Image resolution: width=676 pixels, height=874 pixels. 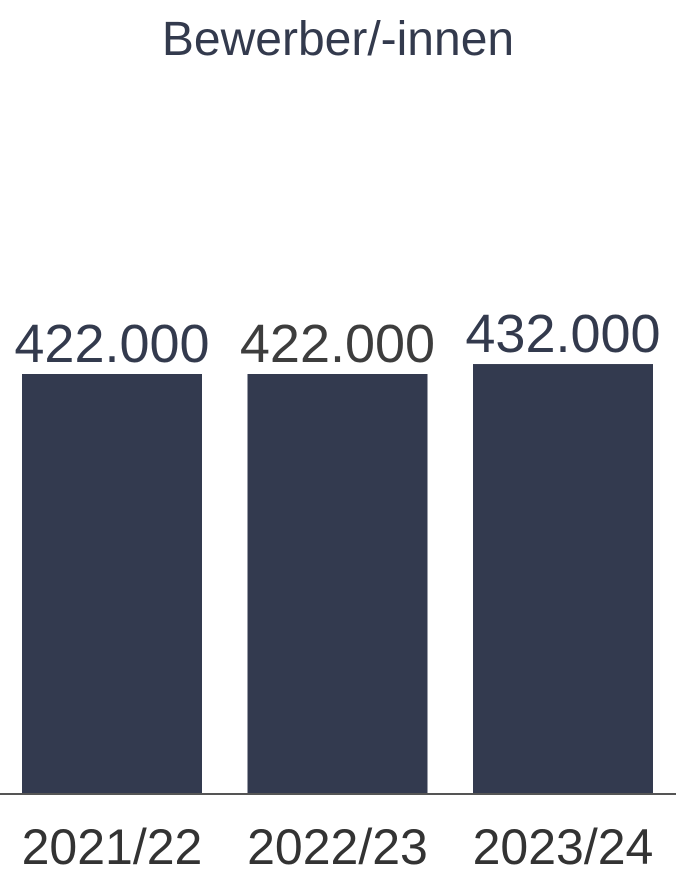 I want to click on value-labels-group: 422.000 422.000 432.000, so click(x=337, y=339).